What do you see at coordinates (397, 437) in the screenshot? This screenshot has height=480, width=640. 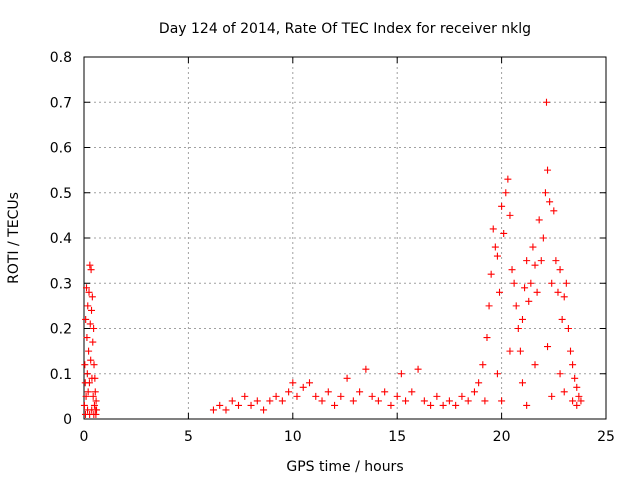 I see `x-tick-label: 15` at bounding box center [397, 437].